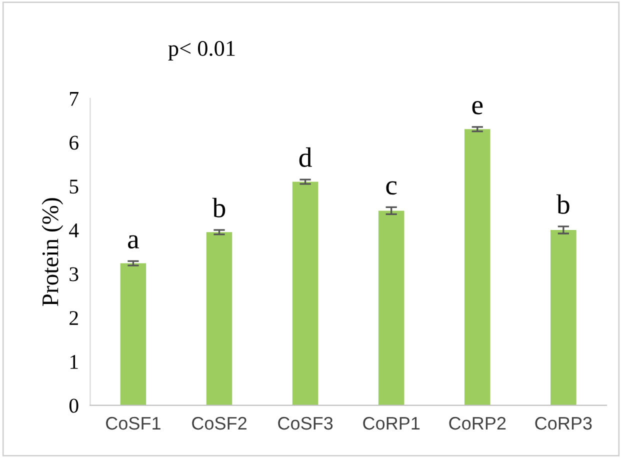 Image resolution: width=622 pixels, height=458 pixels. Describe the element at coordinates (74, 318) in the screenshot. I see `y-tick-label: 2` at that location.